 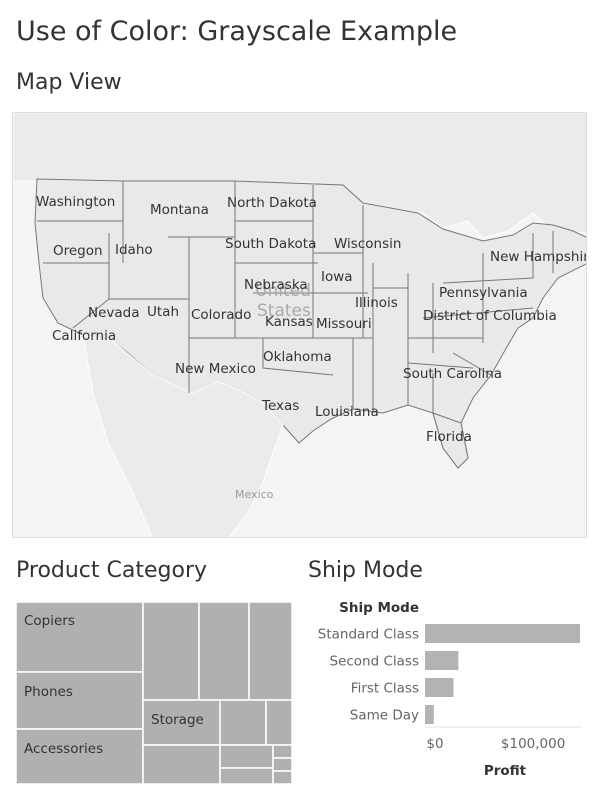 What do you see at coordinates (243, 722) in the screenshot?
I see `tile-e` at bounding box center [243, 722].